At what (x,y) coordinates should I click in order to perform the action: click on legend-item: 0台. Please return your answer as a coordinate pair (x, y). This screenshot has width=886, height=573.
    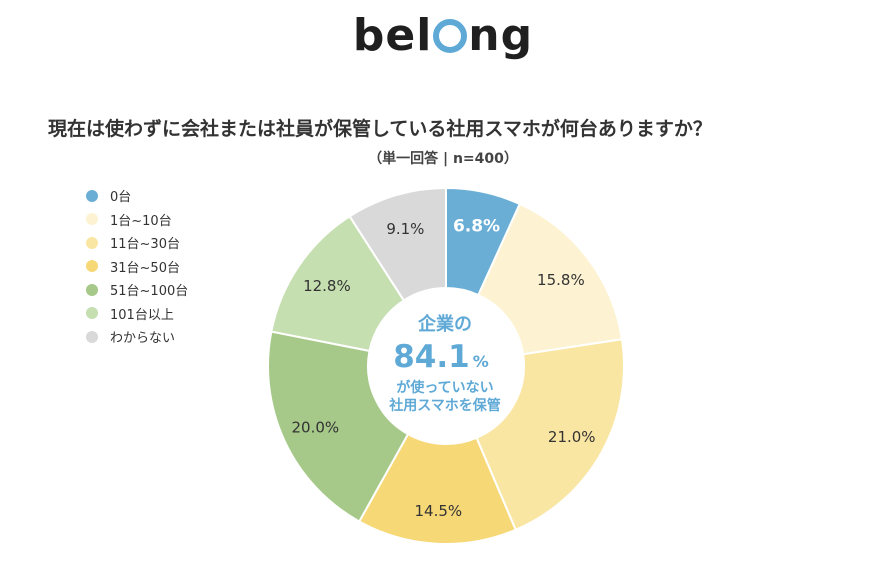
    Looking at the image, I should click on (137, 196).